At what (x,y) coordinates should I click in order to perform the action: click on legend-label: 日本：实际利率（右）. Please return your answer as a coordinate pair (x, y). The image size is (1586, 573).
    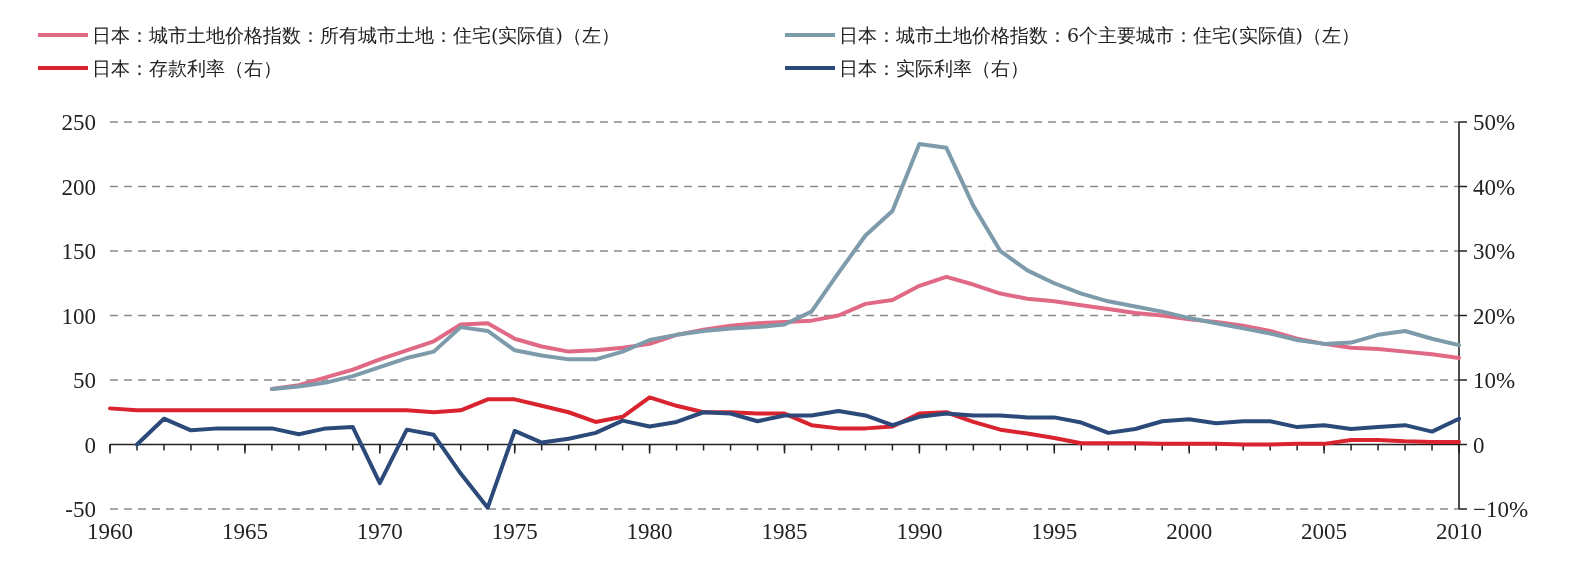
    Looking at the image, I should click on (934, 68).